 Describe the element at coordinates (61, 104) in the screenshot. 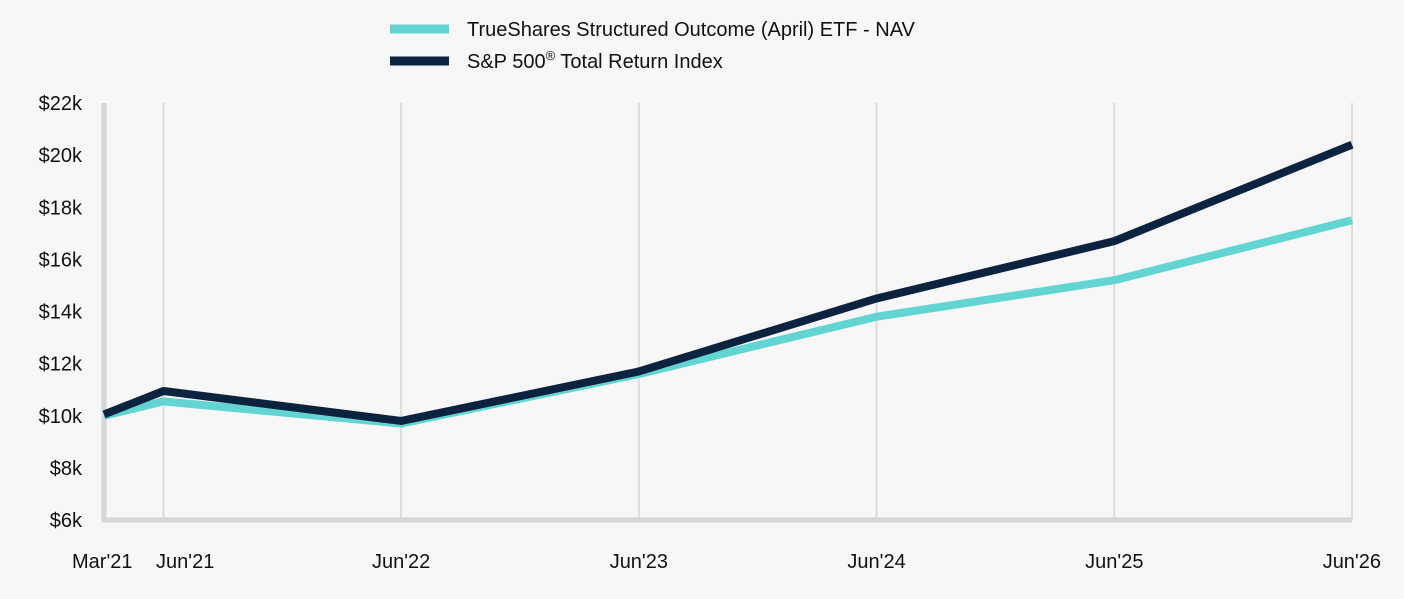

I see `y-tick-label: $22k` at that location.